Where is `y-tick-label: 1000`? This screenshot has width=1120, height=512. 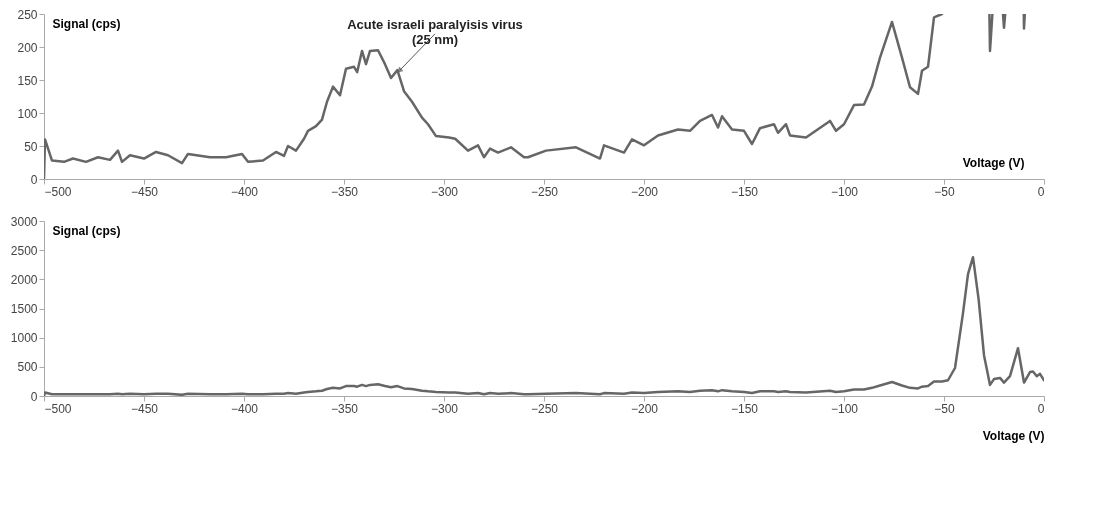 y-tick-label: 1000 is located at coordinates (24, 338).